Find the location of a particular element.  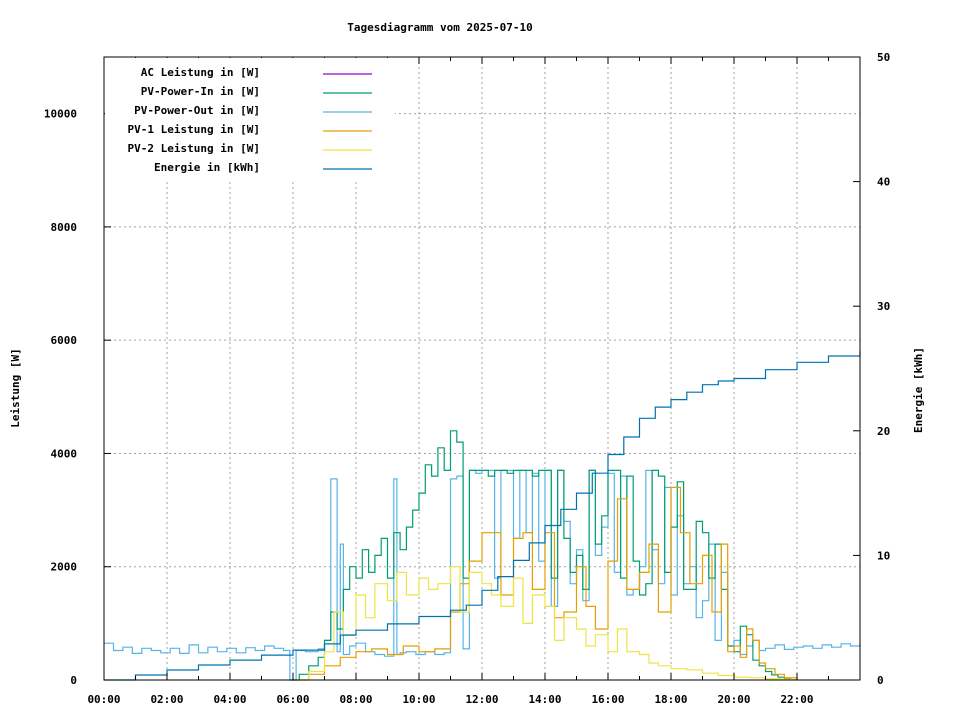

y2-axis-label: Energie [kWh] is located at coordinates (918, 390).